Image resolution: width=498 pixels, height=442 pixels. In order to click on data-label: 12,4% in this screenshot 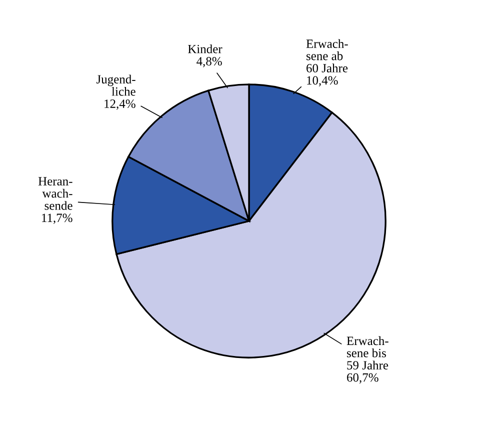, I will do `click(120, 105)`.